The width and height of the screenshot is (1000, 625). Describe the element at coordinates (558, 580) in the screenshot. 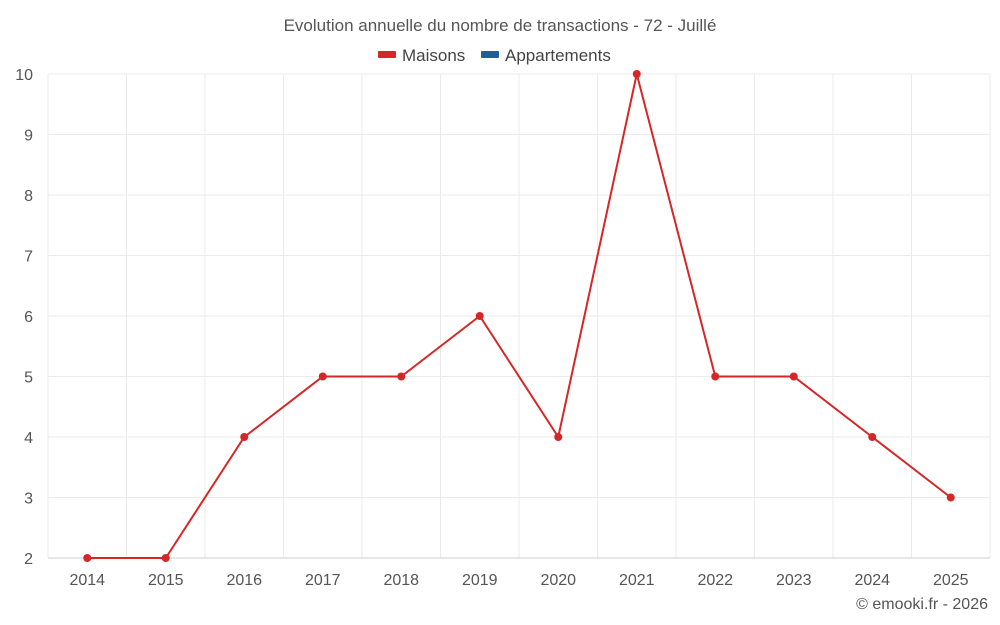

I see `x-tick-label: 2020` at that location.